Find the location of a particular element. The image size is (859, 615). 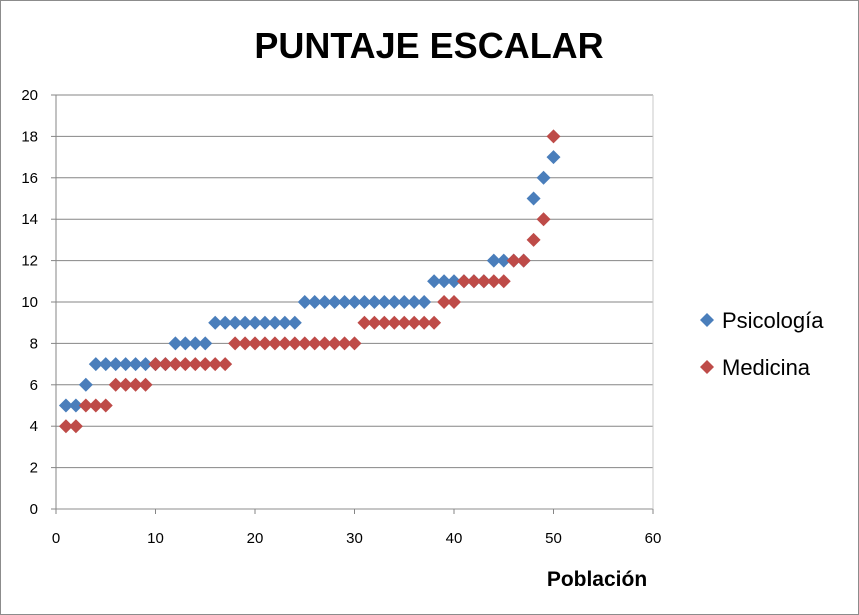

x-tick-label: 20 is located at coordinates (255, 538).